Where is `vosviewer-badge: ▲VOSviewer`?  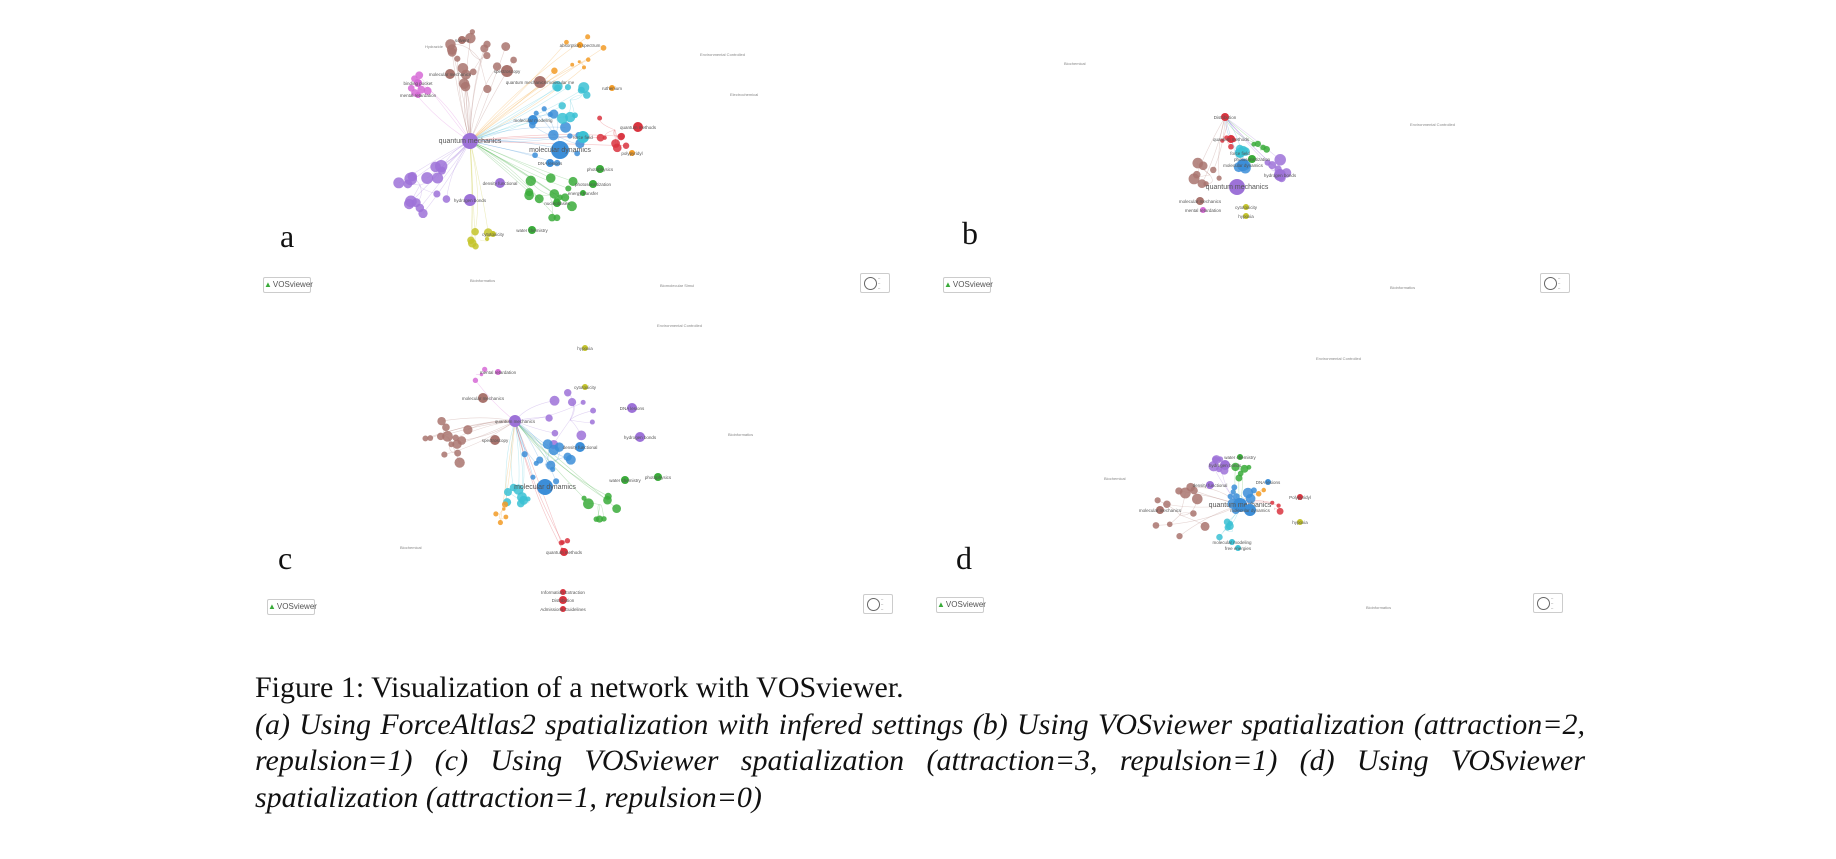
vosviewer-badge: ▲VOSviewer is located at coordinates (288, 285).